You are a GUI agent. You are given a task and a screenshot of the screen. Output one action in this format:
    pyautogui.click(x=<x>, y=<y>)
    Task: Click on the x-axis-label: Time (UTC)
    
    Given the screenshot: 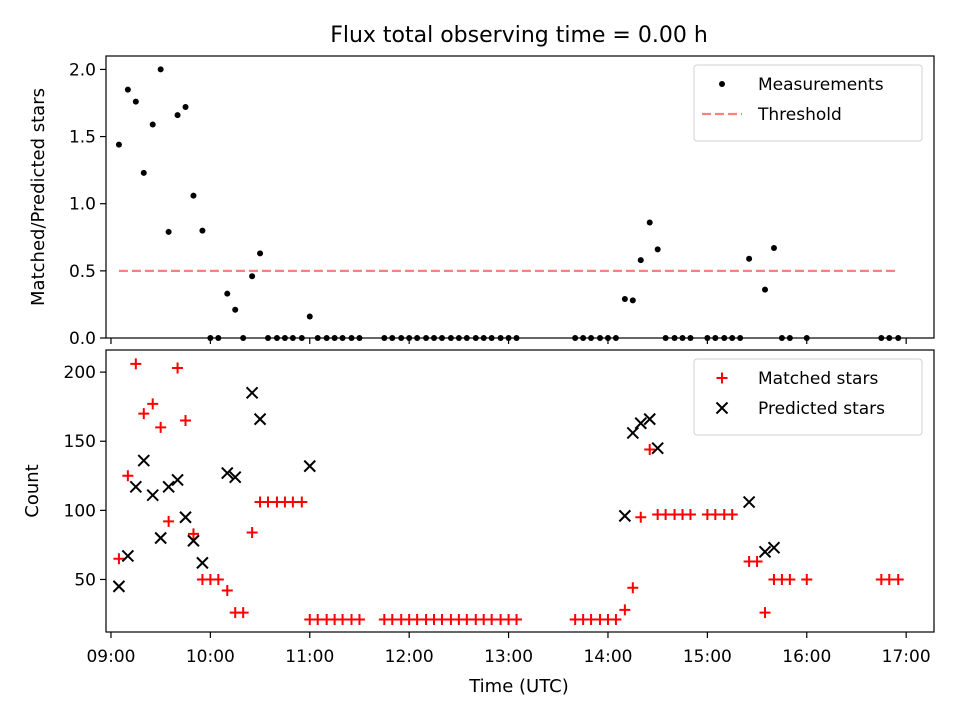 What is the action you would take?
    pyautogui.click(x=518, y=686)
    